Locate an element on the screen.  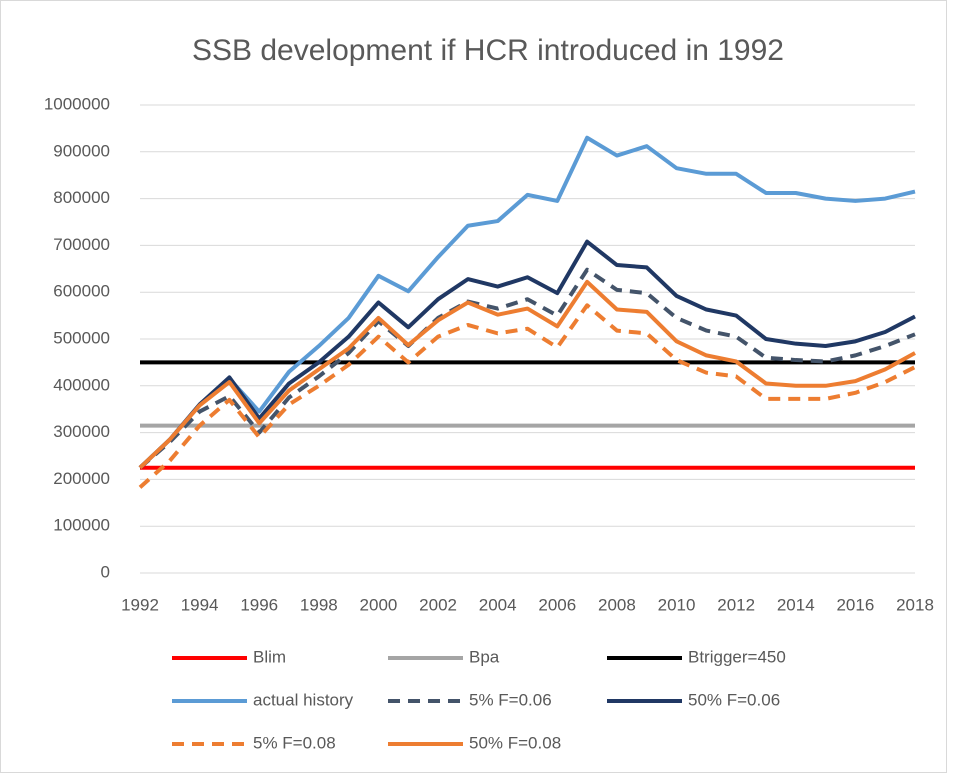
x-tick-label: 2006 is located at coordinates (557, 604).